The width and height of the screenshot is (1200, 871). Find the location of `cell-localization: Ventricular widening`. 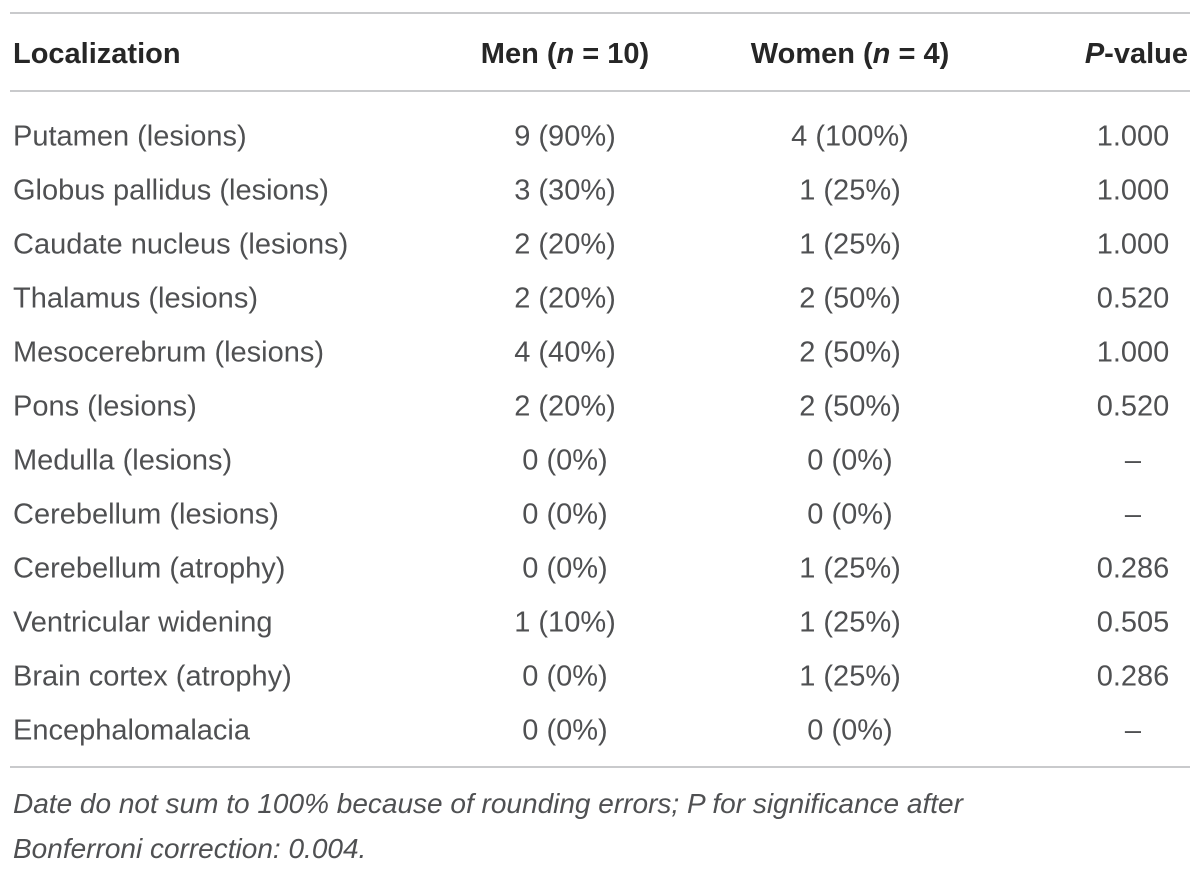

cell-localization: Ventricular widening is located at coordinates (143, 622).